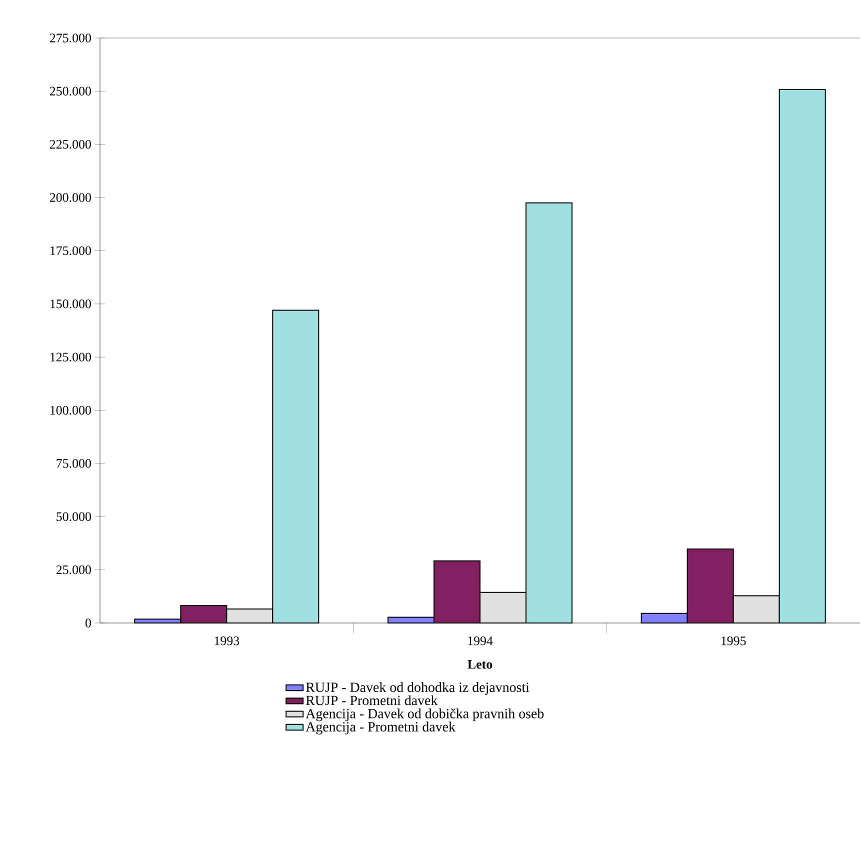 This screenshot has height=858, width=861. I want to click on y-tick-label: 250.000, so click(70, 91).